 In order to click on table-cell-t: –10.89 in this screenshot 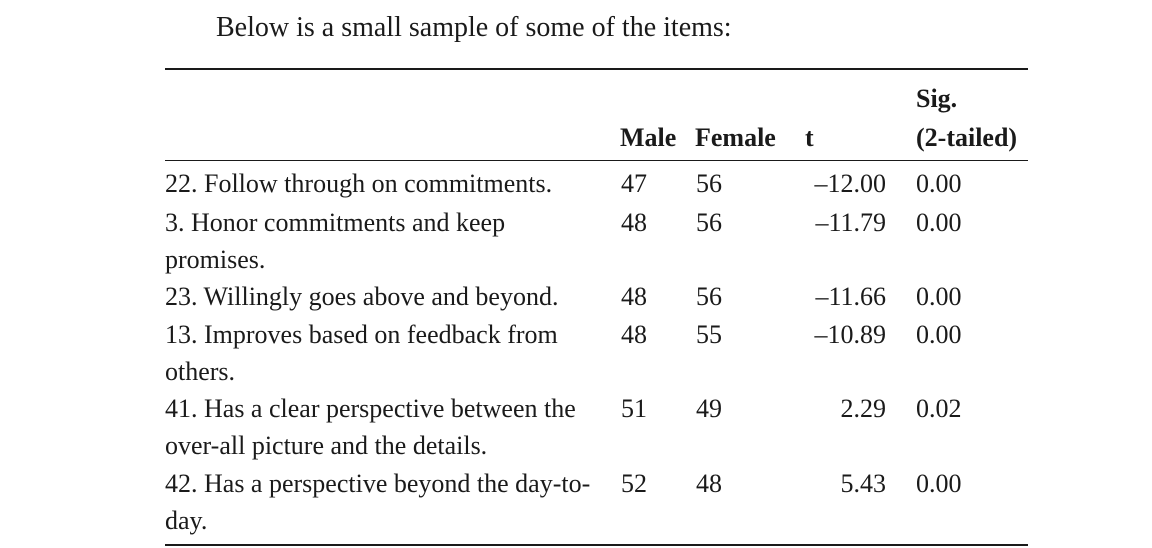, I will do `click(850, 334)`.